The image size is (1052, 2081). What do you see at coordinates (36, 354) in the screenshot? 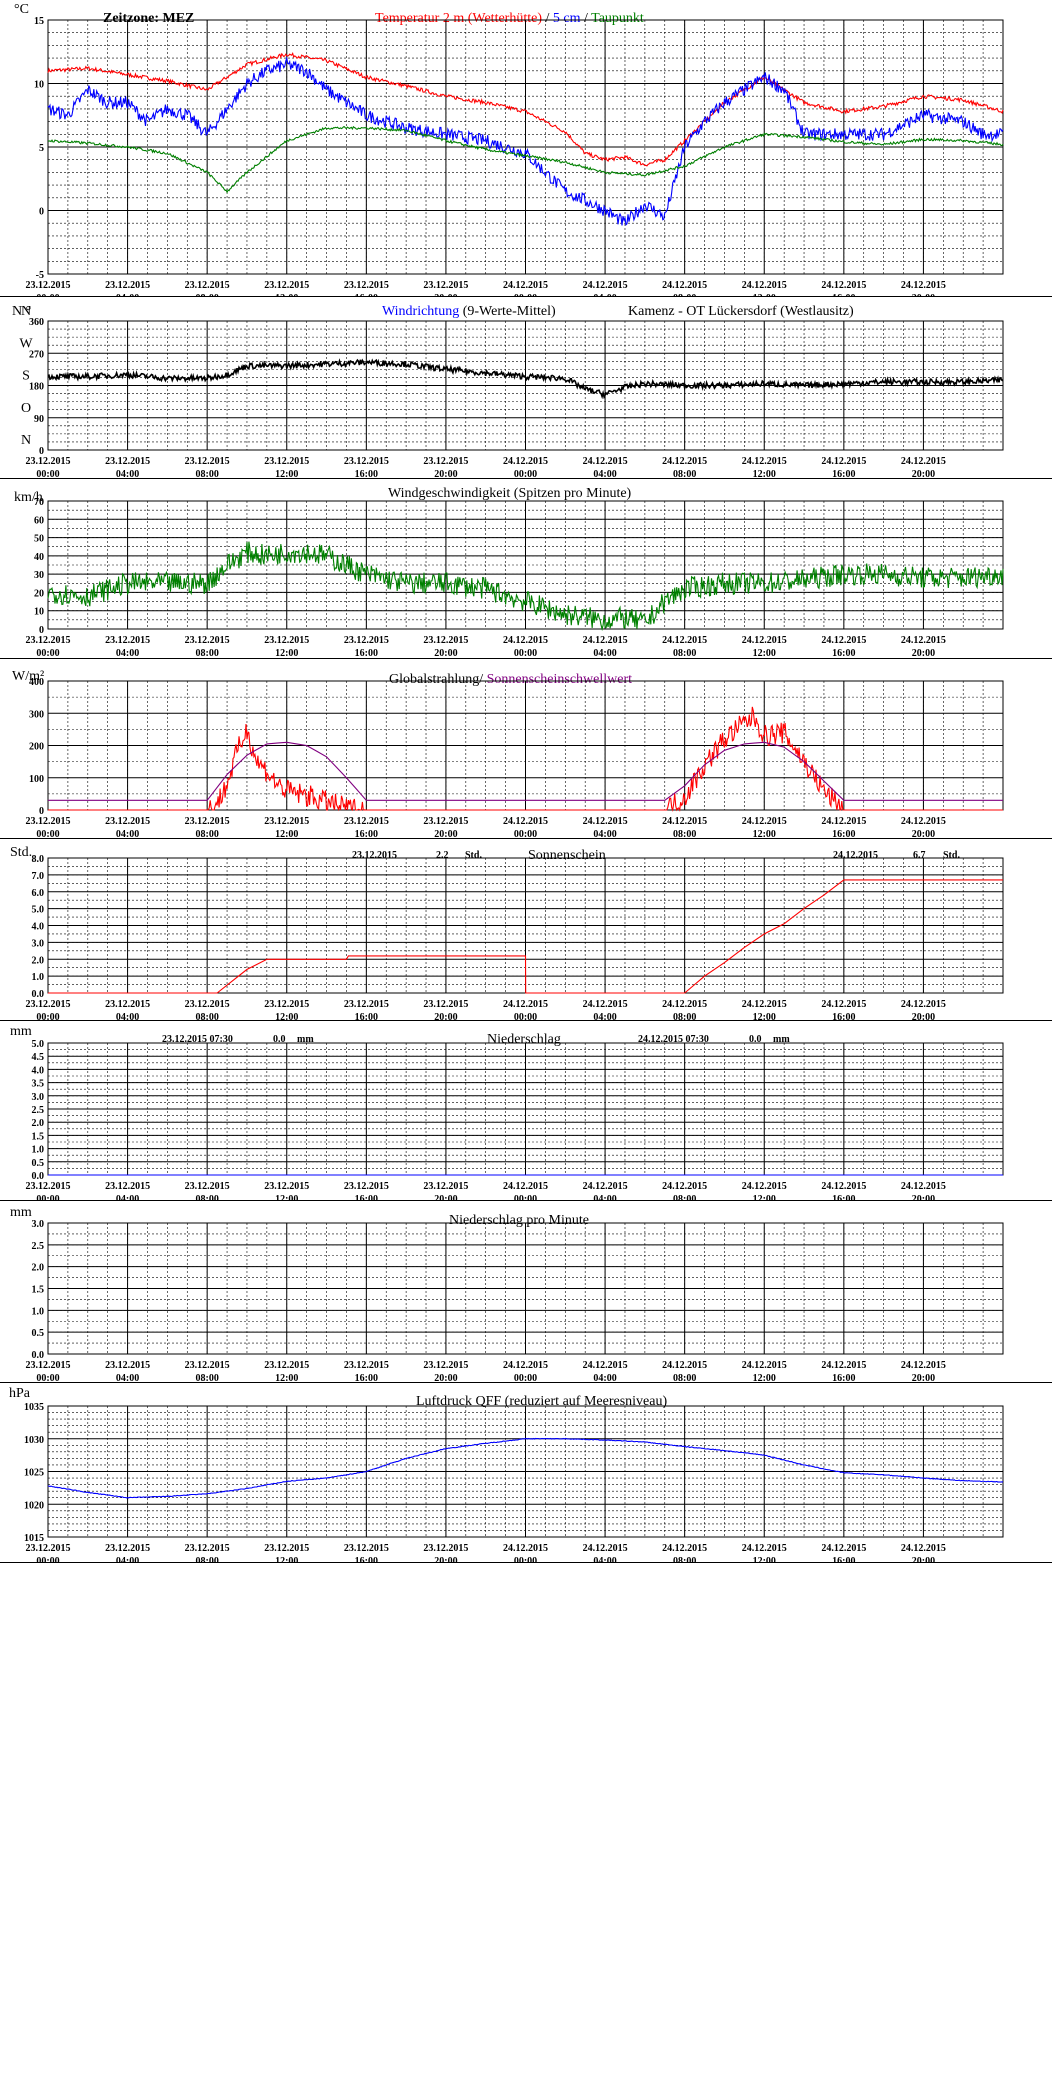
I see `y-tick-label: 270` at bounding box center [36, 354].